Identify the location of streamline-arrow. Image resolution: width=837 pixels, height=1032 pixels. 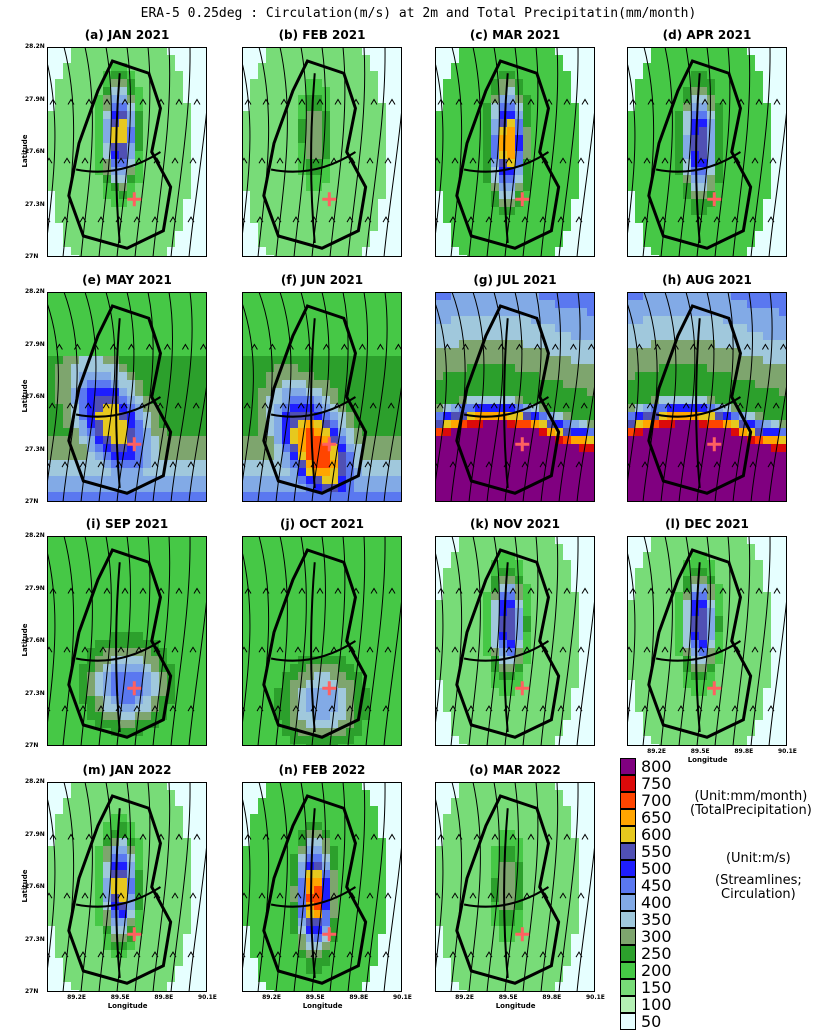
(495, 101).